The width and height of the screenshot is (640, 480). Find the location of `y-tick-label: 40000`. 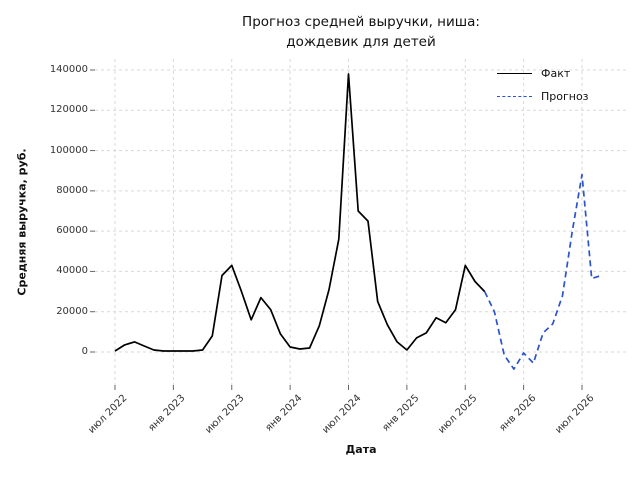

y-tick-label: 40000 is located at coordinates (72, 271).